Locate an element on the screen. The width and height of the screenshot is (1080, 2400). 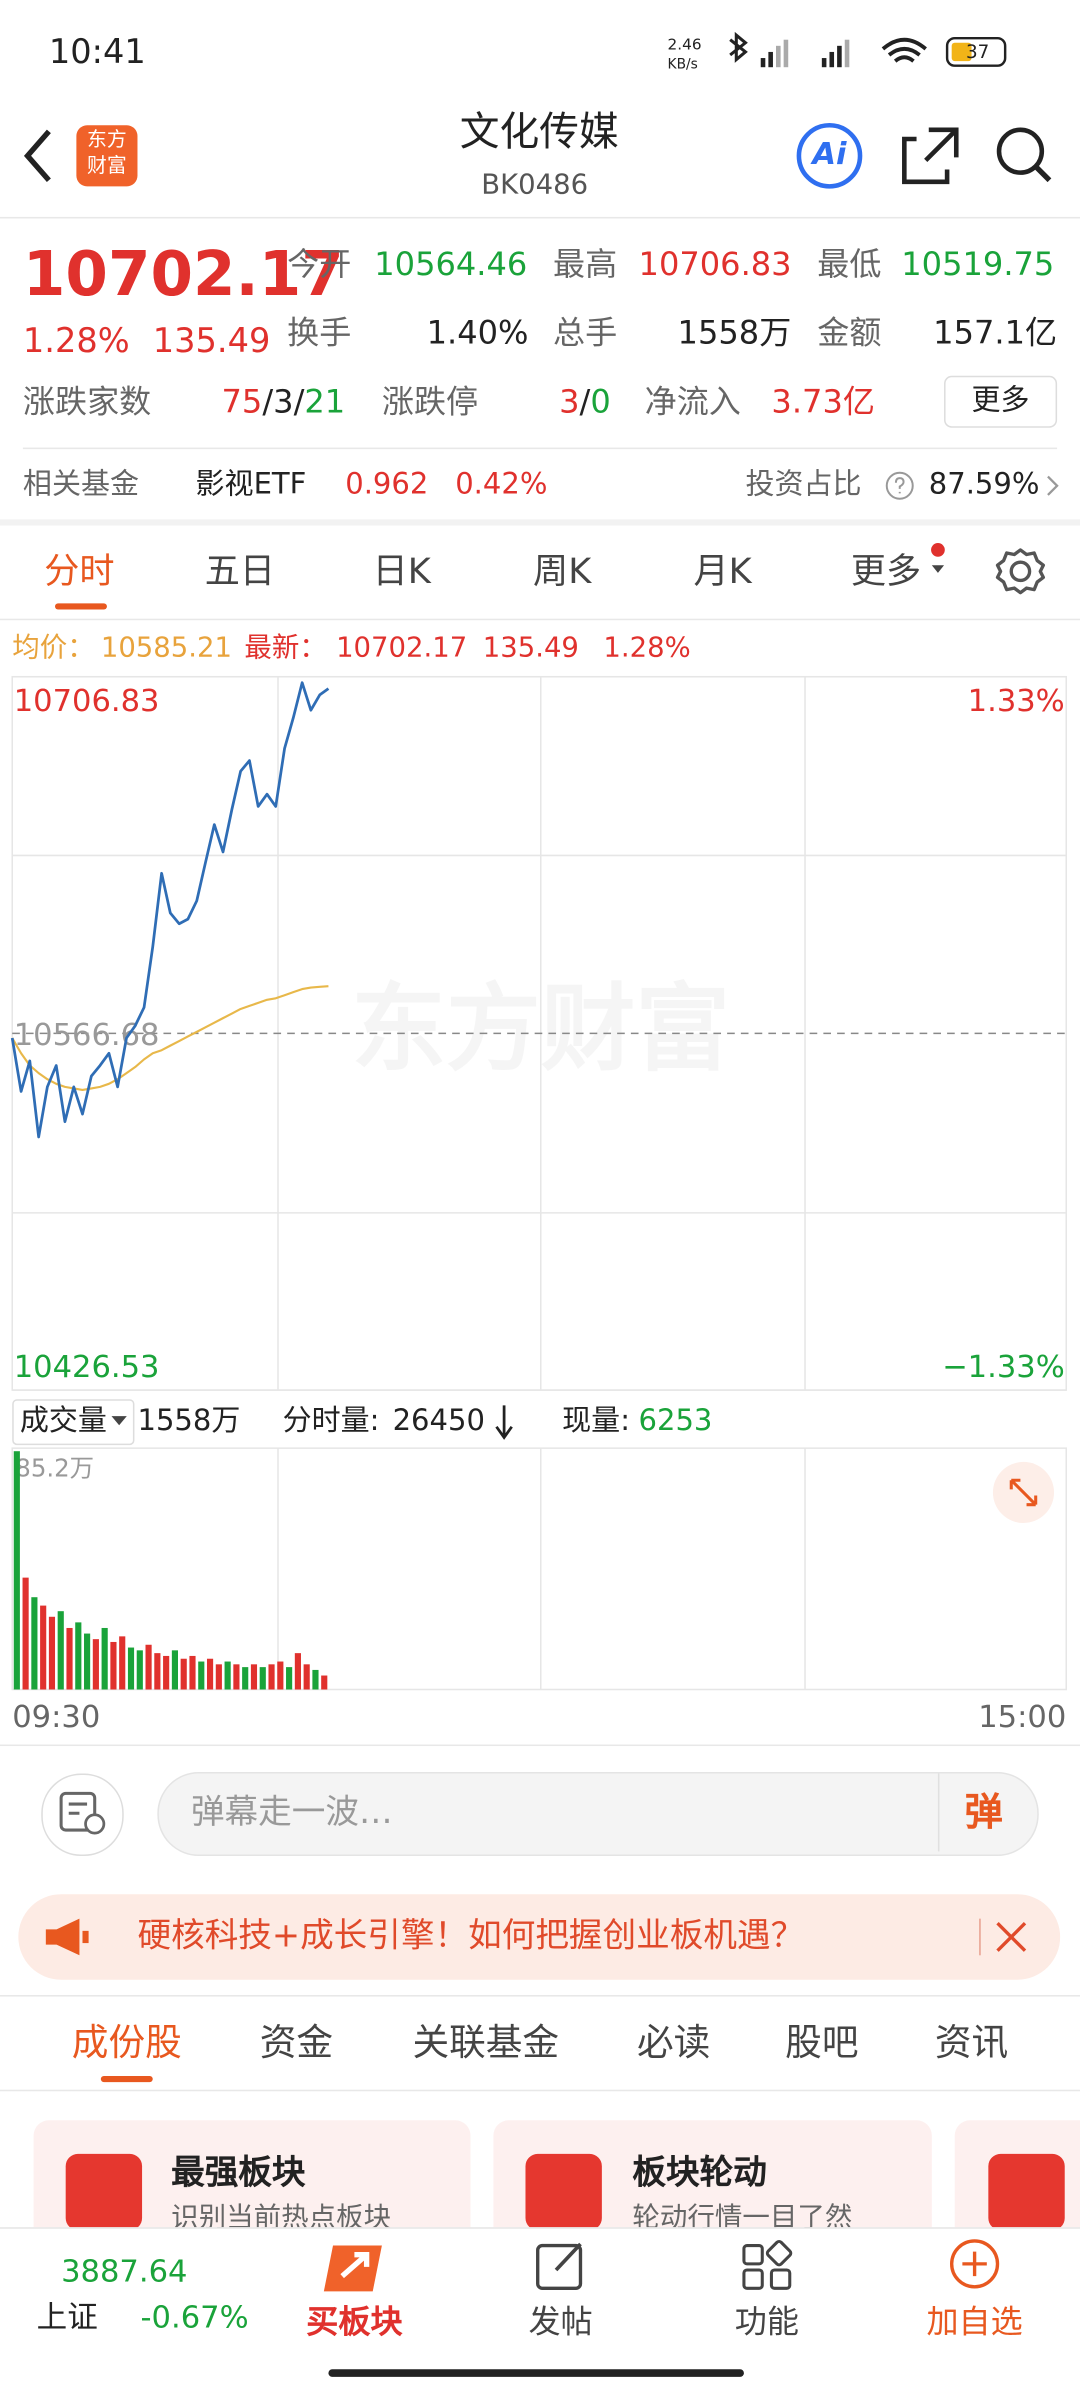
section-tab: 成份股 is located at coordinates (126, 2043).